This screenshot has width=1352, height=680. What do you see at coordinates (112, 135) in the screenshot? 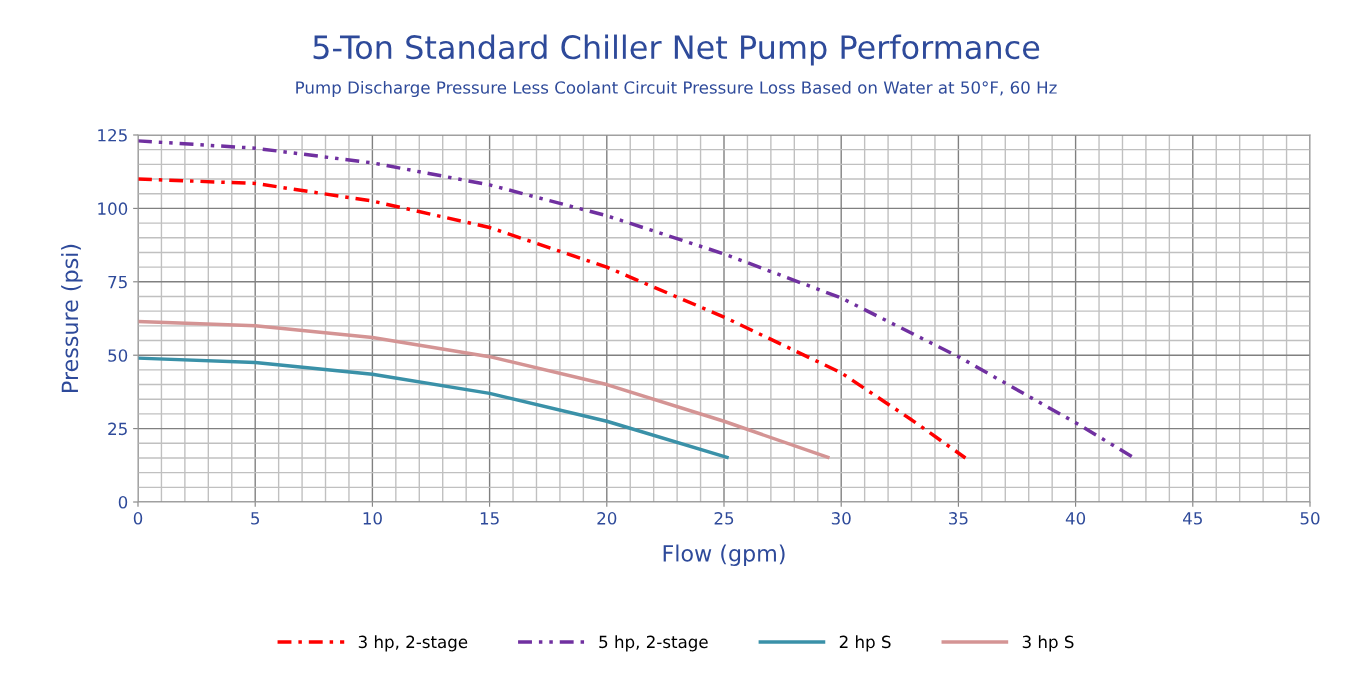
I see `y-tick-label: 125` at bounding box center [112, 135].